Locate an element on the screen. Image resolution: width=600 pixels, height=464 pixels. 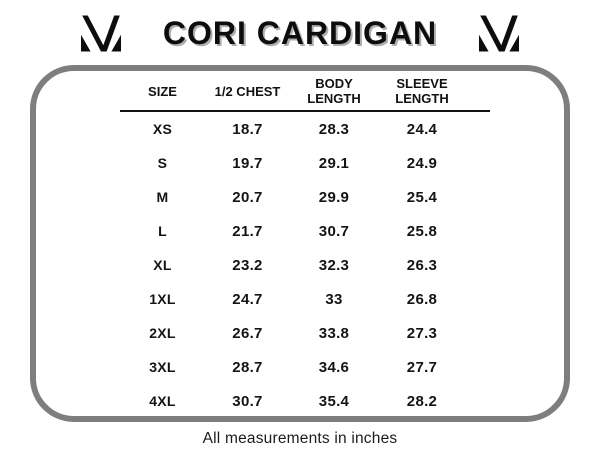
table-row: XS 18.7 28.3 24.4 is located at coordinates (293, 129).